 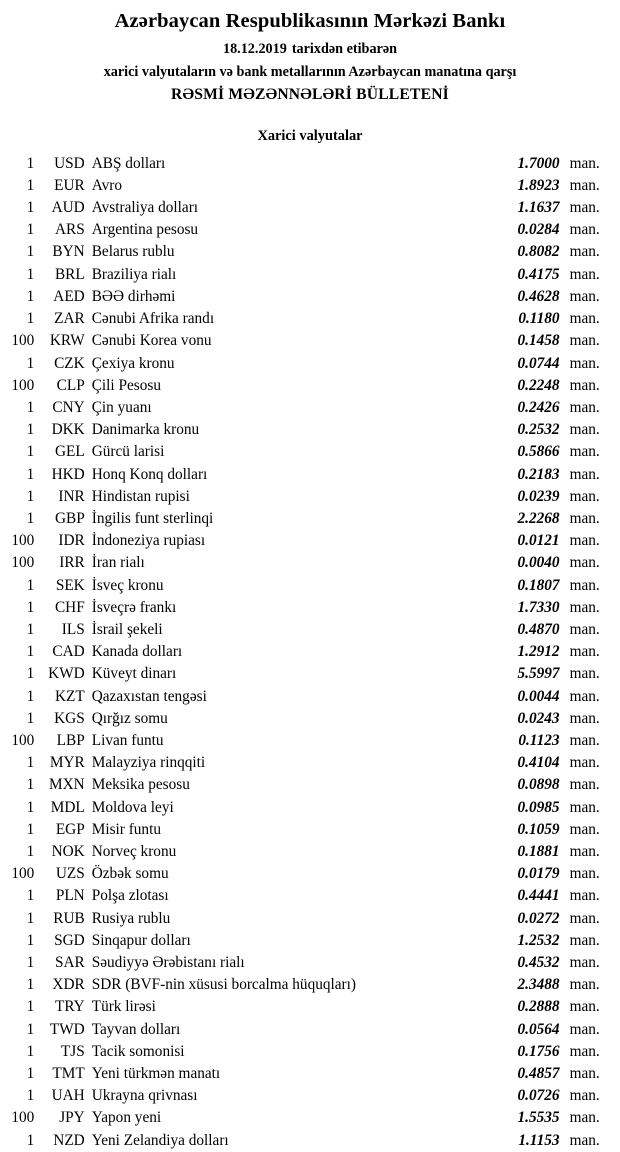 What do you see at coordinates (538, 962) in the screenshot?
I see `currency-rate: 0.4532` at bounding box center [538, 962].